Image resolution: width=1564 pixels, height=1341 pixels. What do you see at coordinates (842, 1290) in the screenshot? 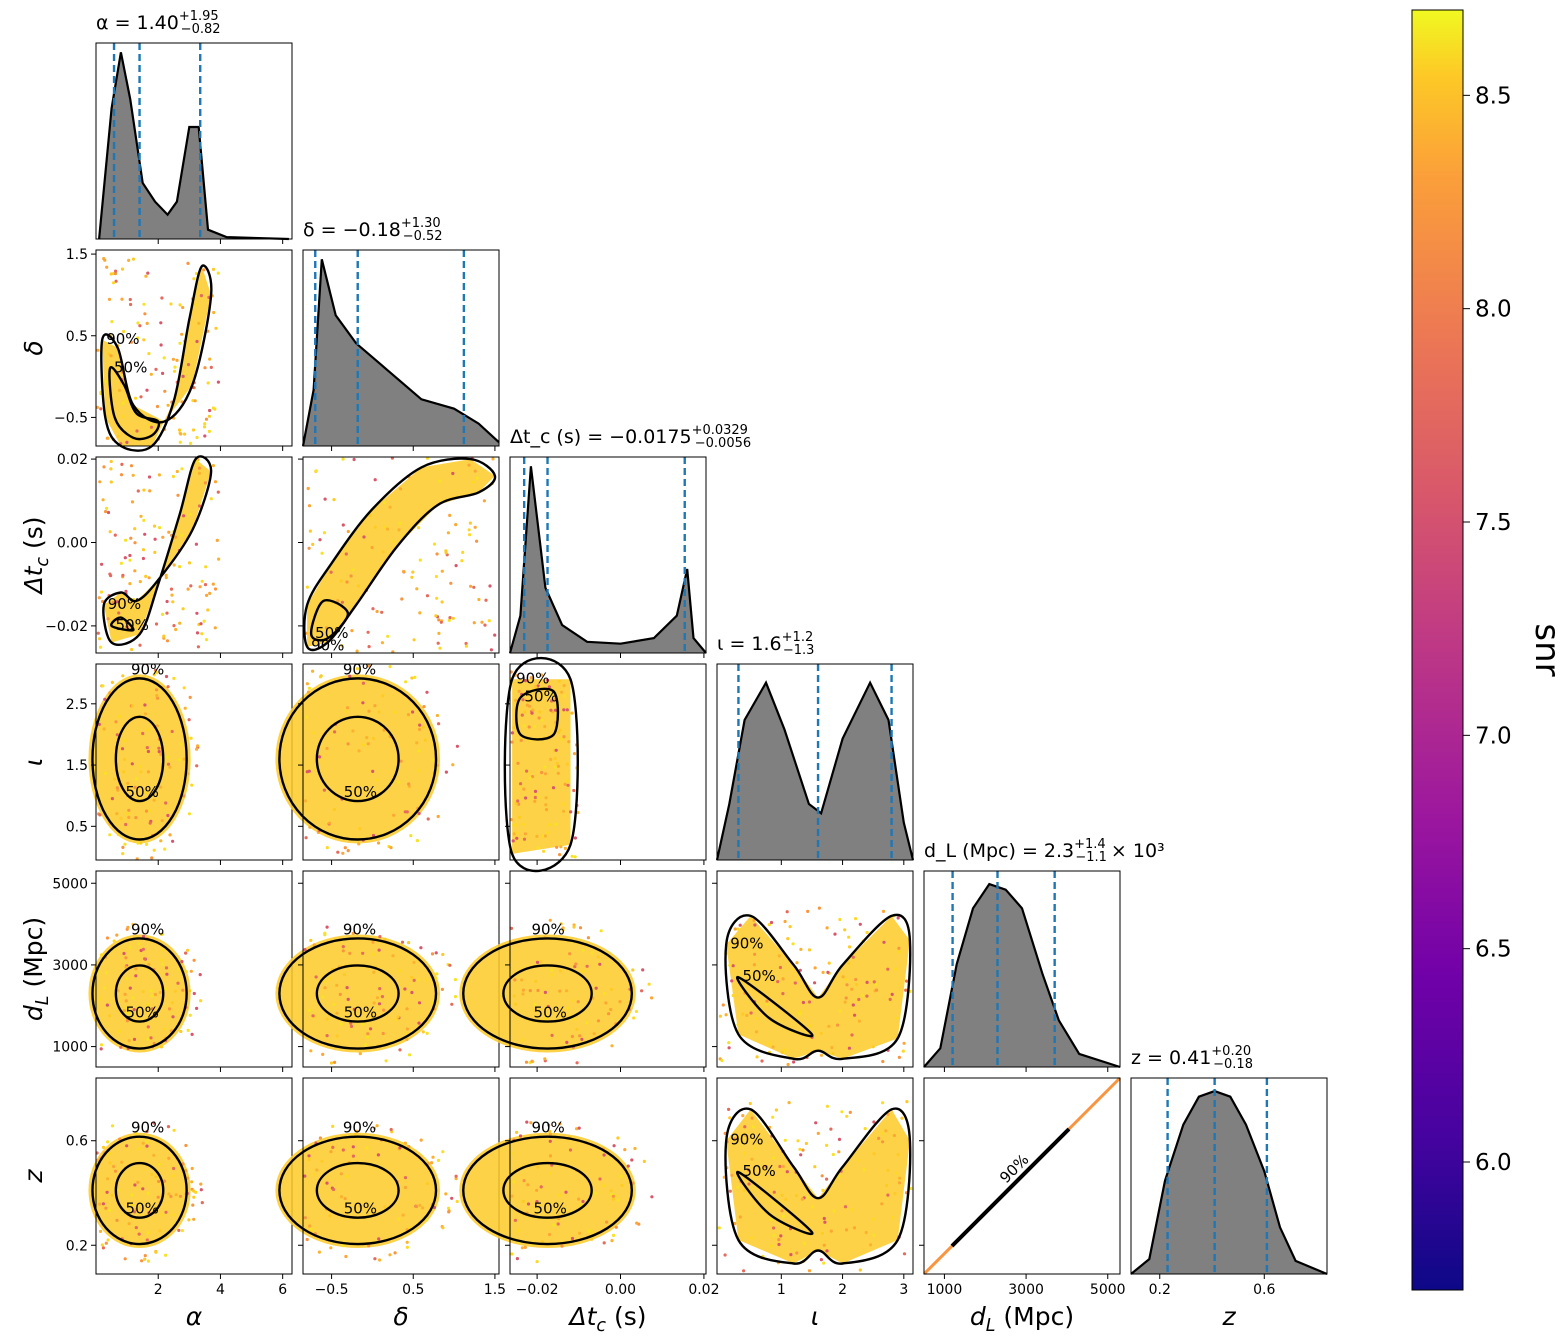
I see `x-tick-label: 2` at bounding box center [842, 1290].